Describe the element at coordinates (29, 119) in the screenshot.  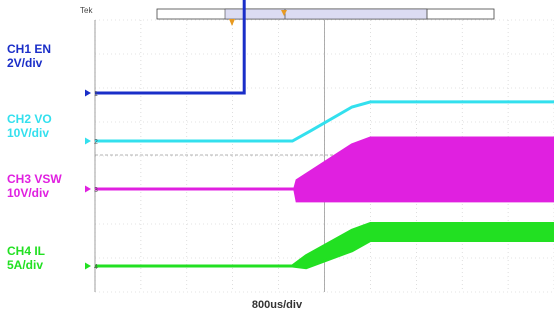
I see `ch2-name: CH2 VO` at that location.